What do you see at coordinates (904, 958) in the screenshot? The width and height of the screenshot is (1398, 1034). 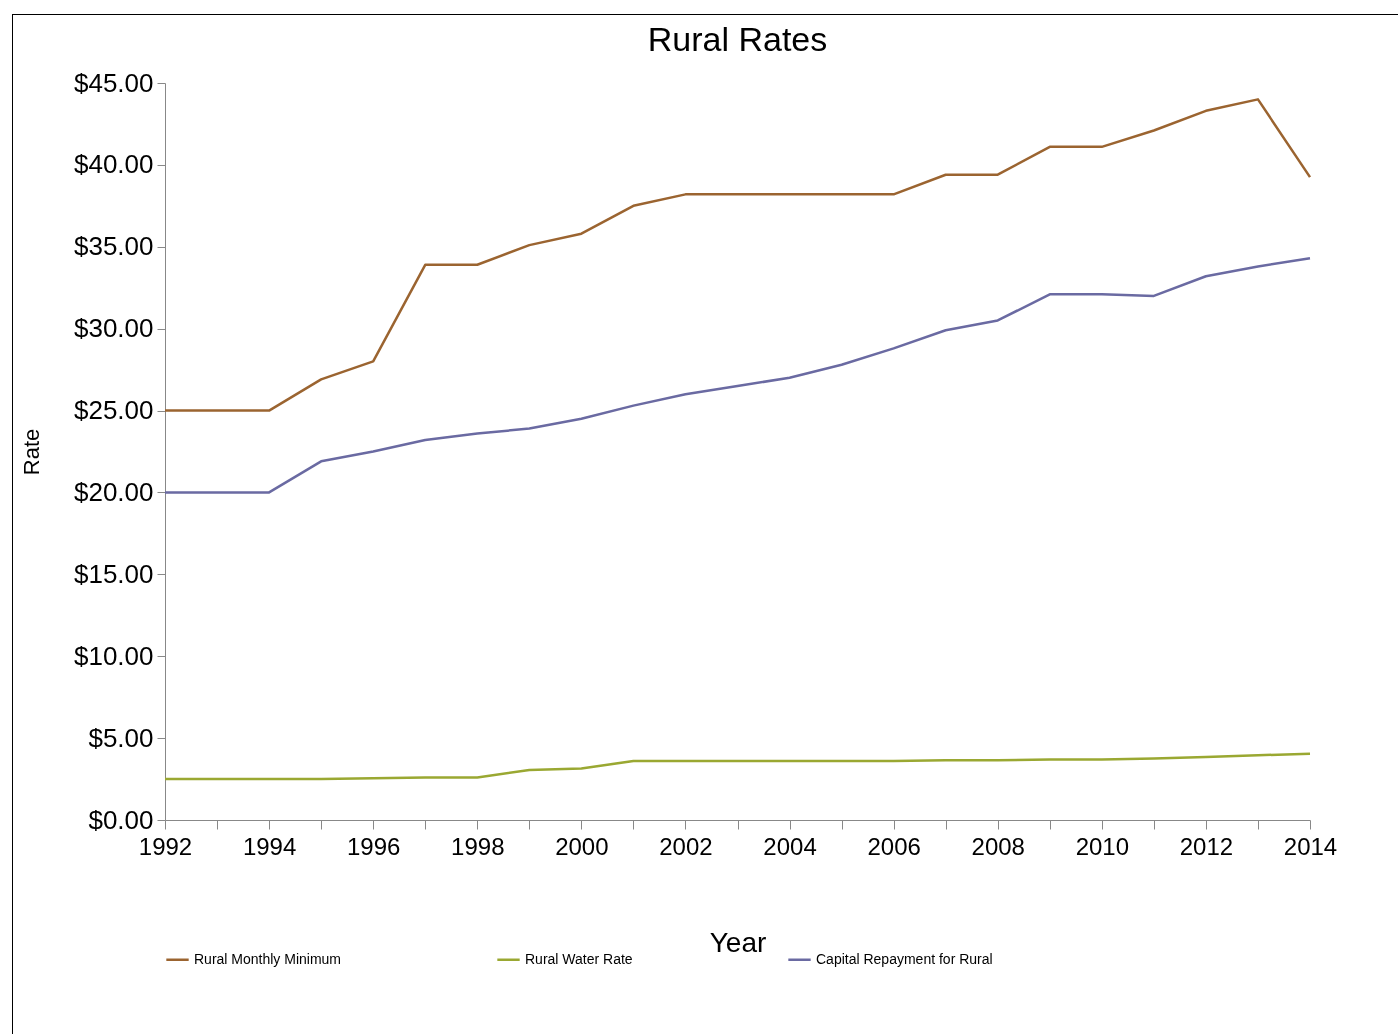 I see `legend-label: Capital Repayment for Rural` at bounding box center [904, 958].